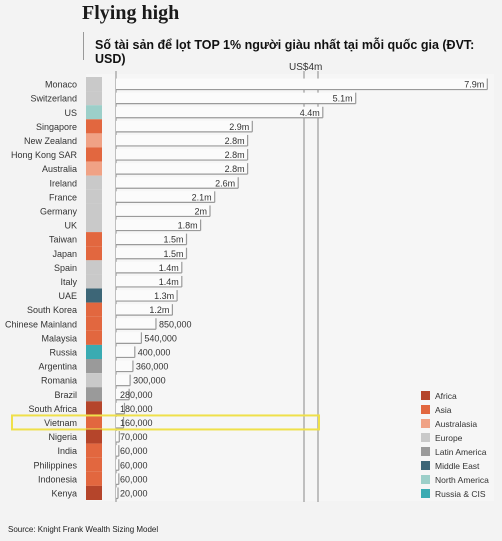  What do you see at coordinates (44, 155) in the screenshot?
I see `category-label: Hong Kong SAR` at bounding box center [44, 155].